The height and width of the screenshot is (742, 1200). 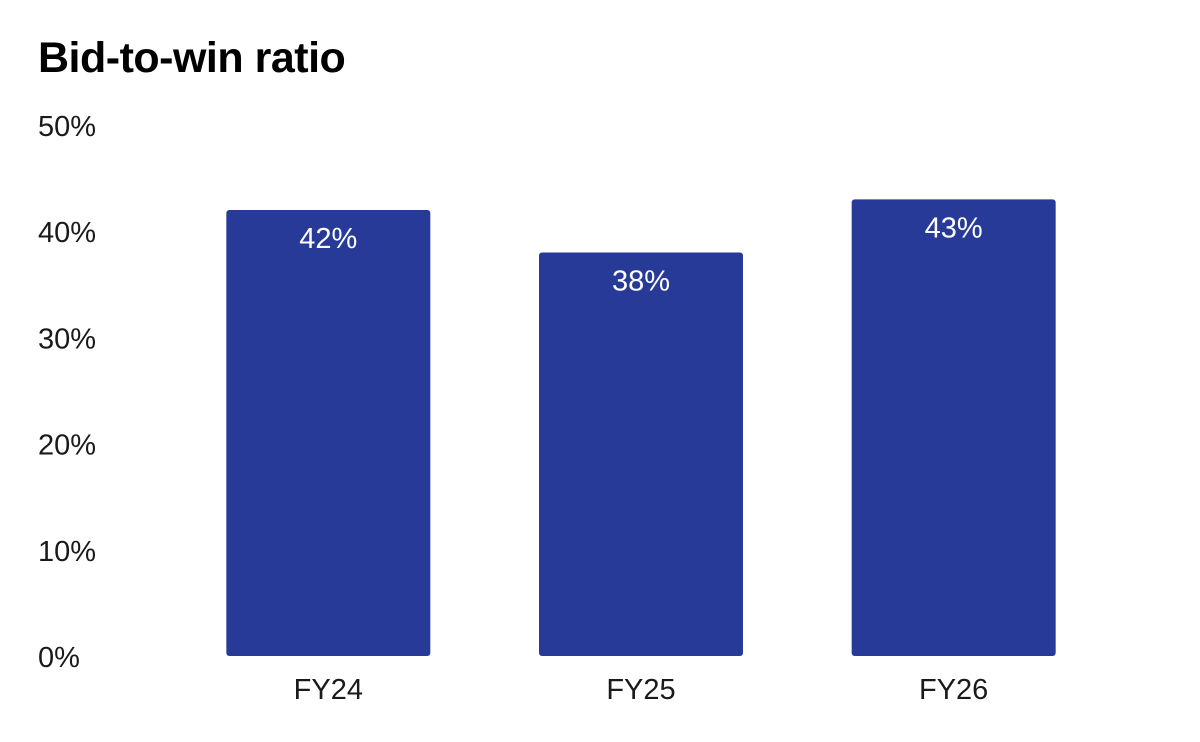 What do you see at coordinates (328, 690) in the screenshot?
I see `x-category-label: FY24` at bounding box center [328, 690].